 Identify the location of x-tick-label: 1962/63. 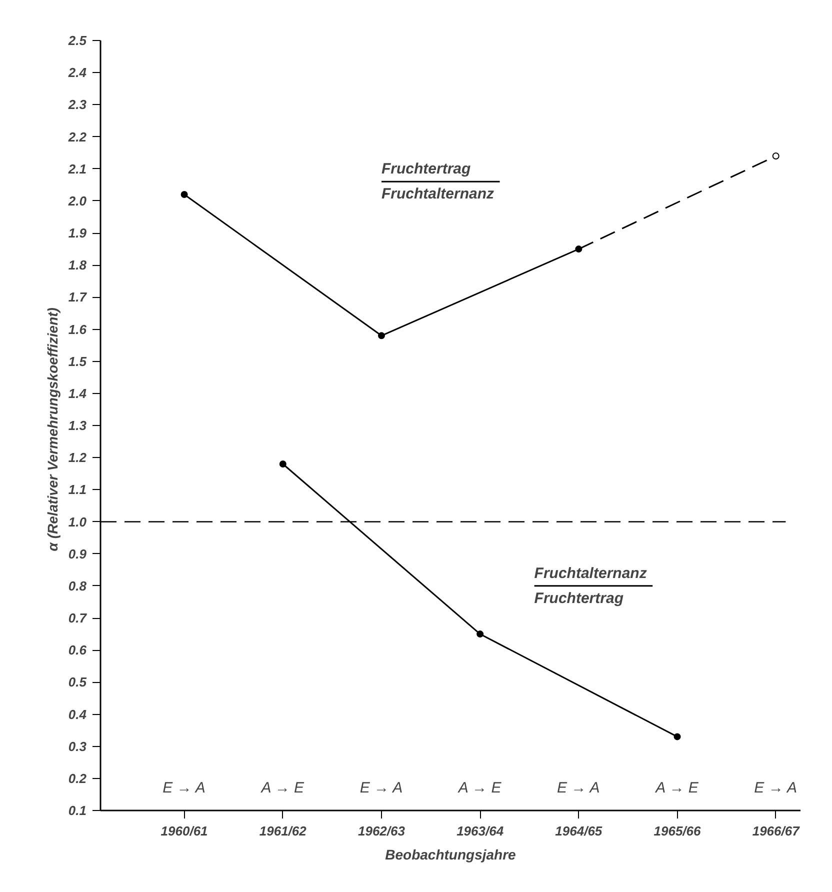
(382, 831).